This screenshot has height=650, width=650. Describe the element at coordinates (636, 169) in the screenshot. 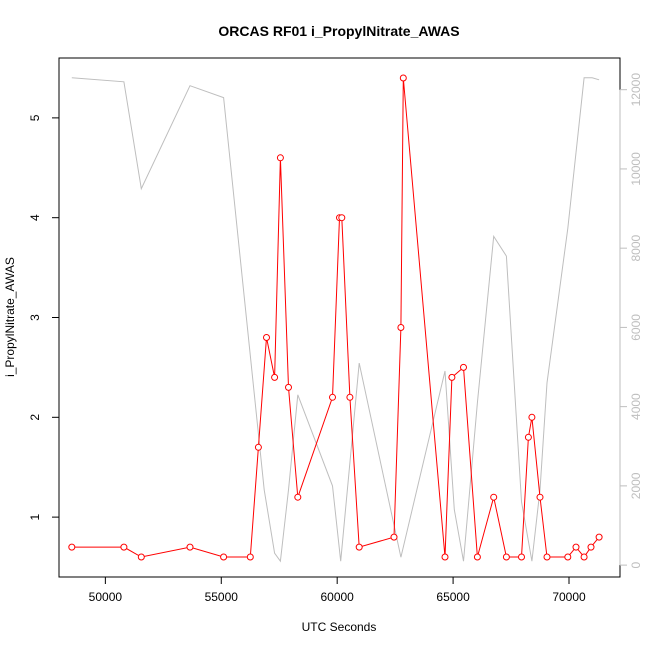

I see `y2-tick-label: 10000` at that location.